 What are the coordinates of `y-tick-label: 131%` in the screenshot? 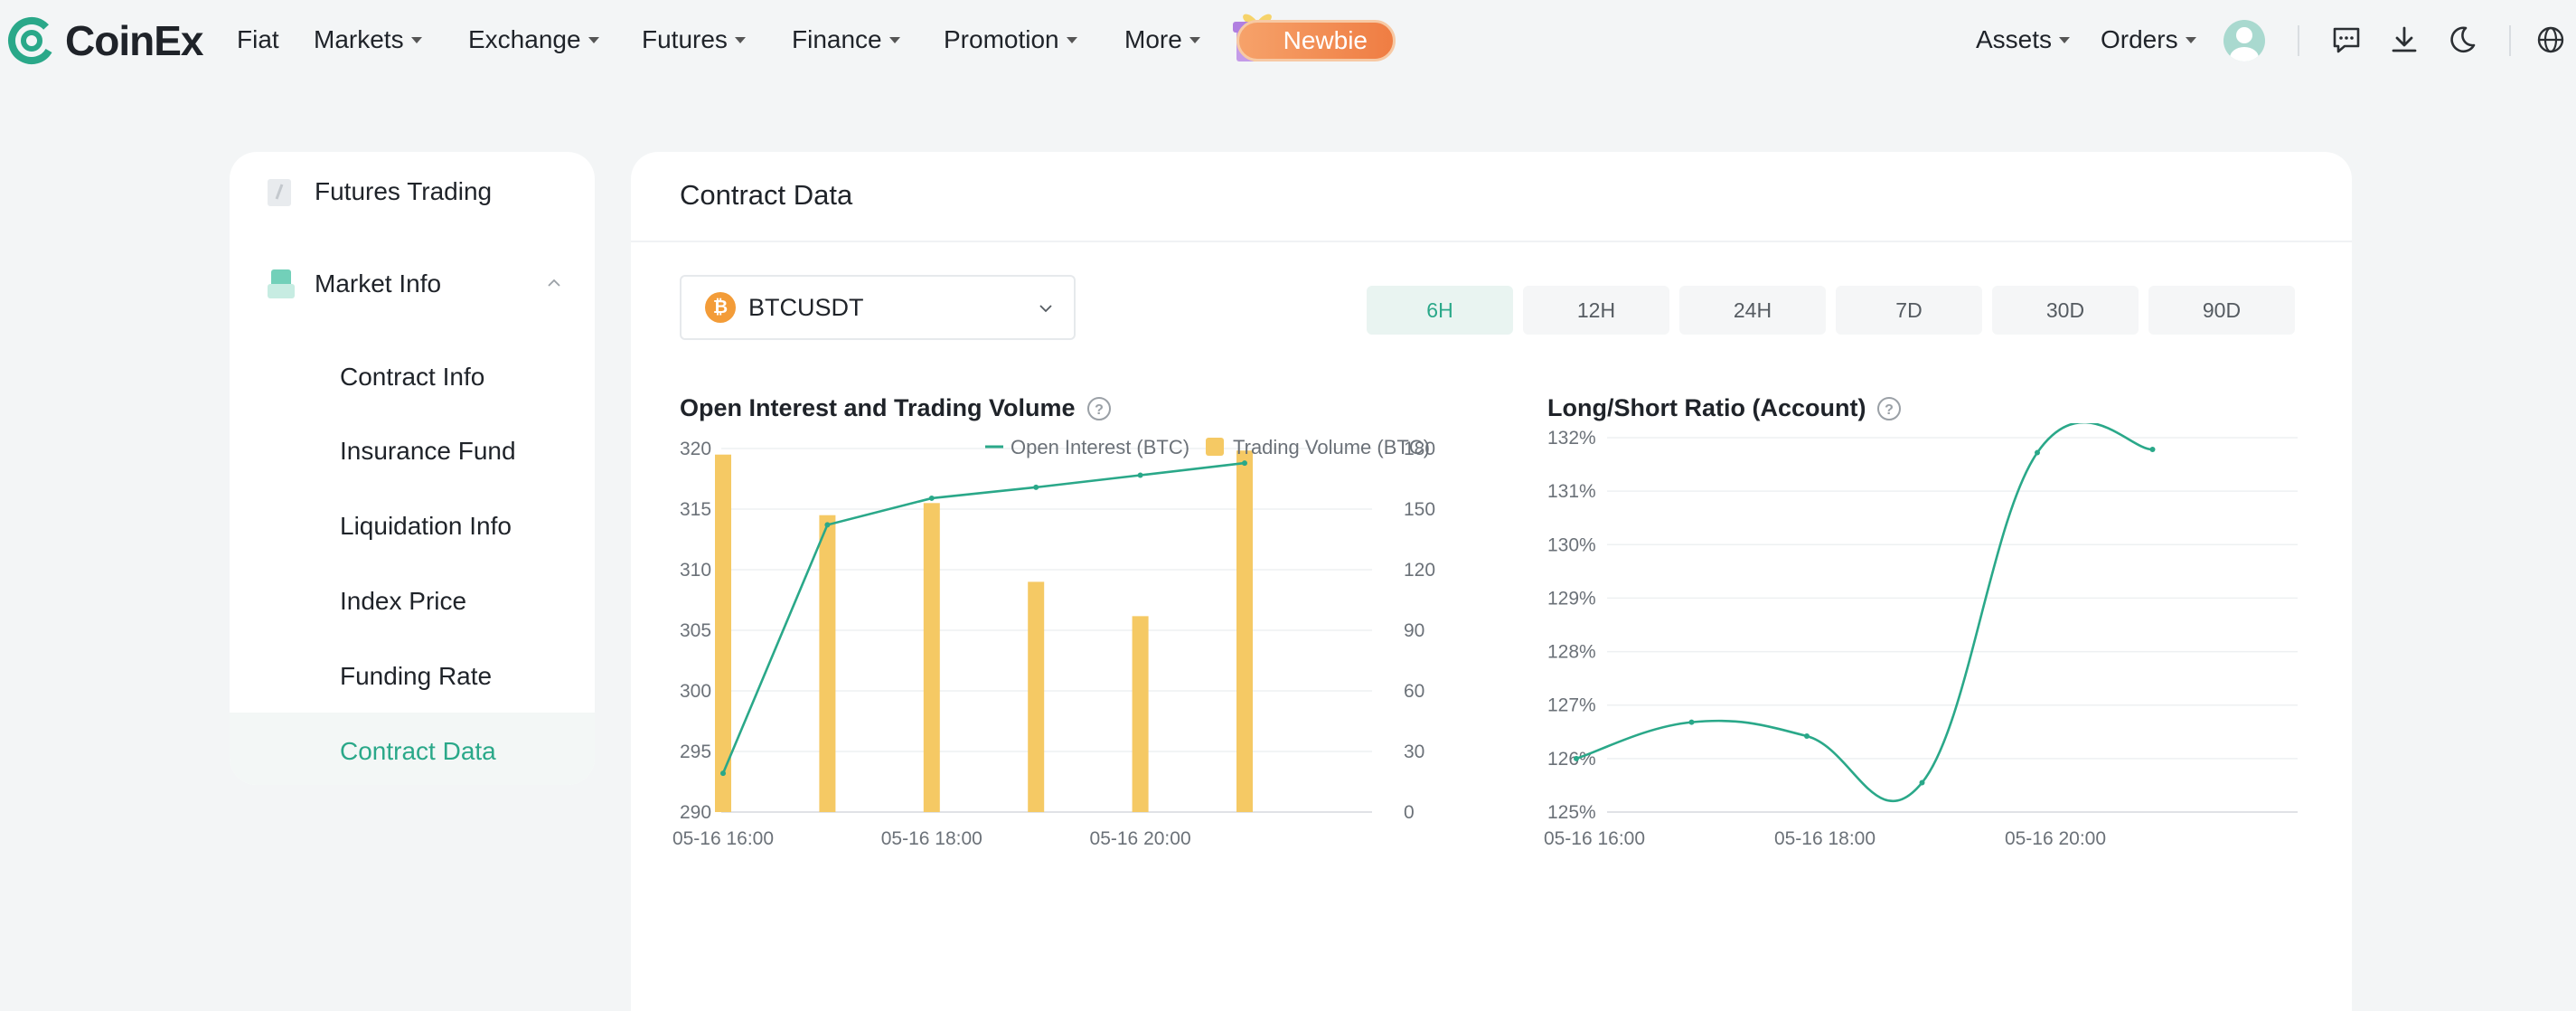 It's located at (1572, 491).